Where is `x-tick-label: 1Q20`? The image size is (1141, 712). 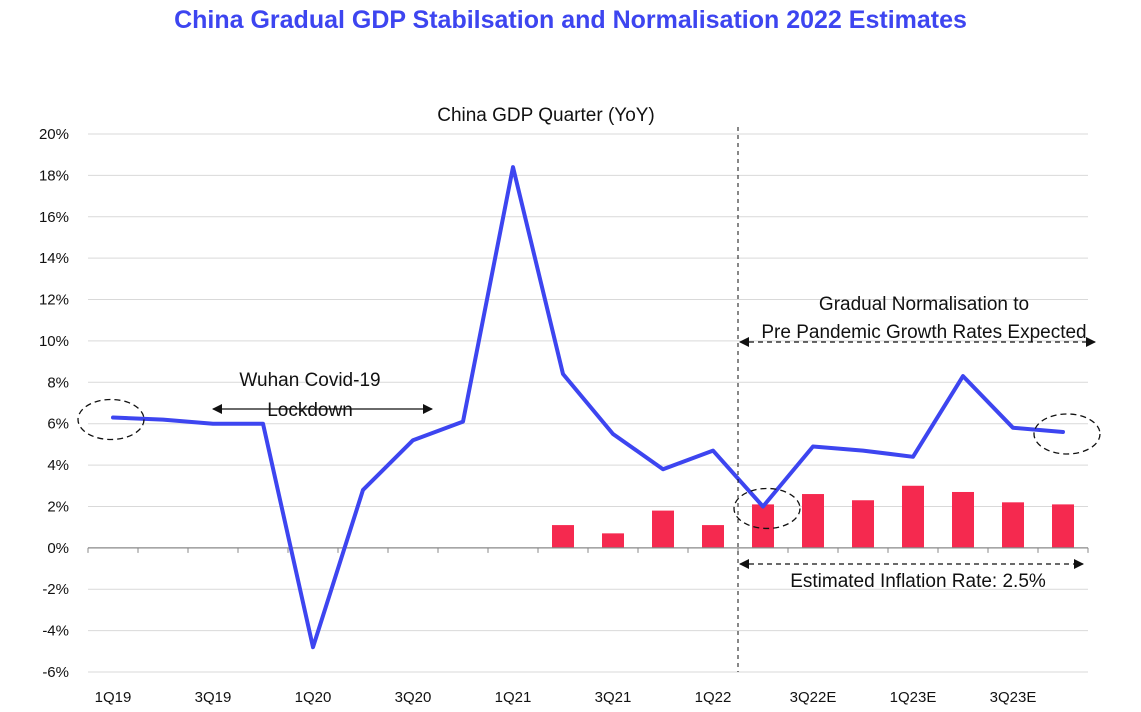 x-tick-label: 1Q20 is located at coordinates (313, 697).